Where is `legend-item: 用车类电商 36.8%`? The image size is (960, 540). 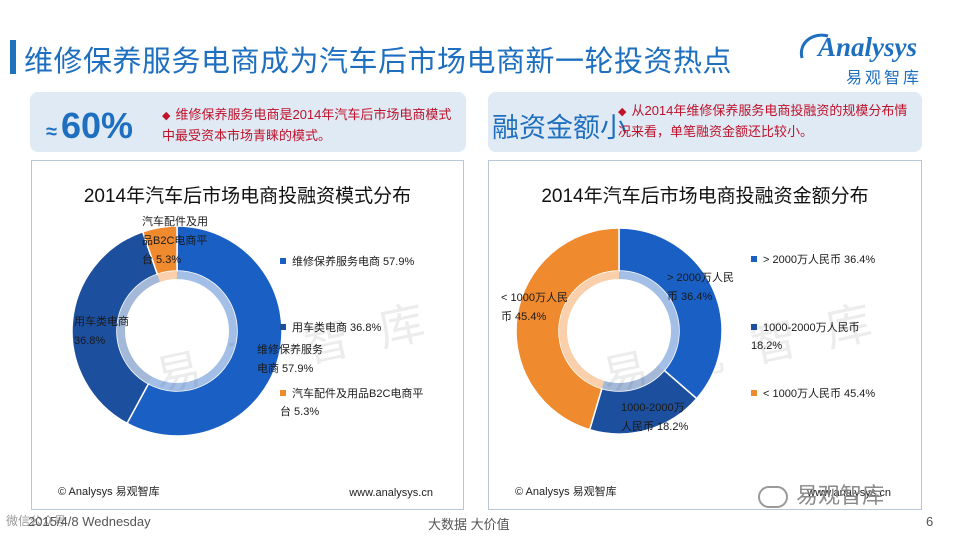
legend-item: 用车类电商 36.8% is located at coordinates (330, 328).